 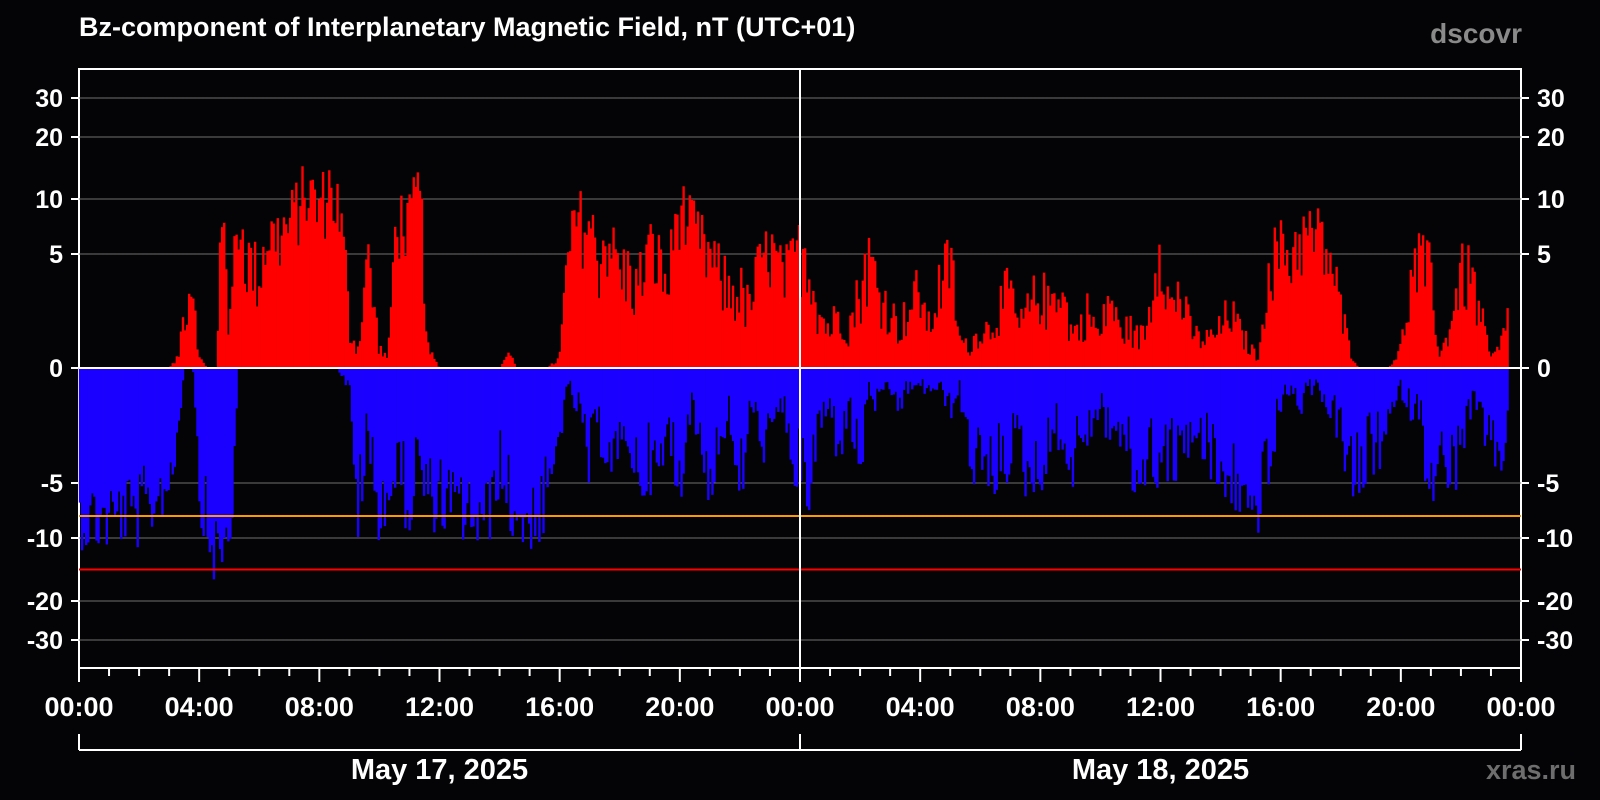 I want to click on y-tick-label-left: -10, so click(x=45, y=539).